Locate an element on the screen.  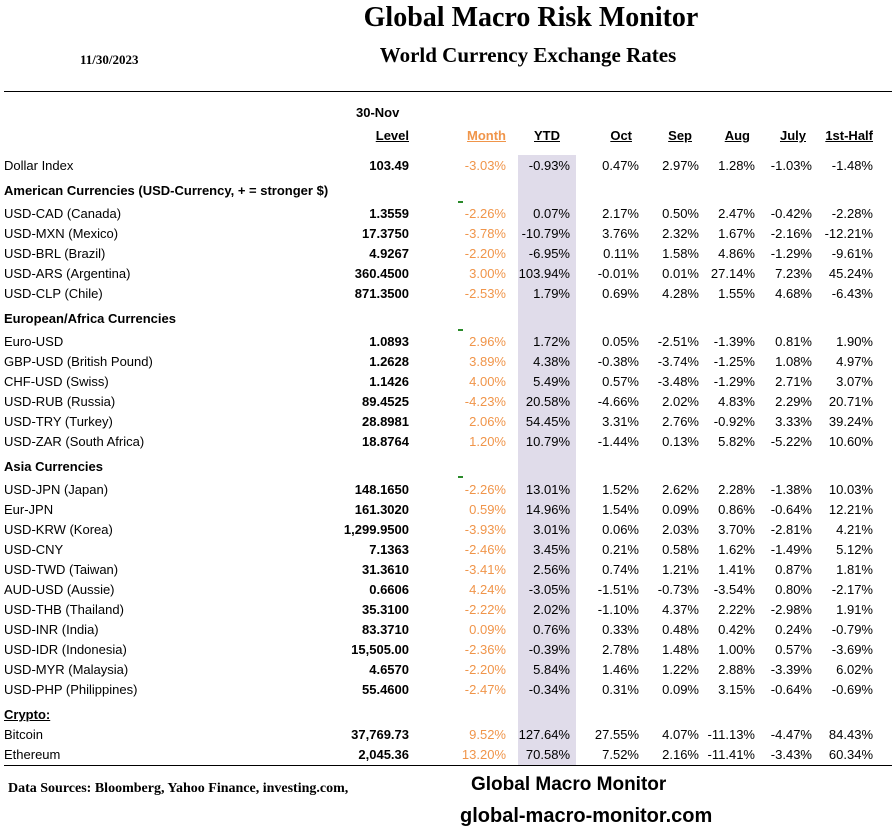
cell-ytd: -0.93% is located at coordinates (549, 165).